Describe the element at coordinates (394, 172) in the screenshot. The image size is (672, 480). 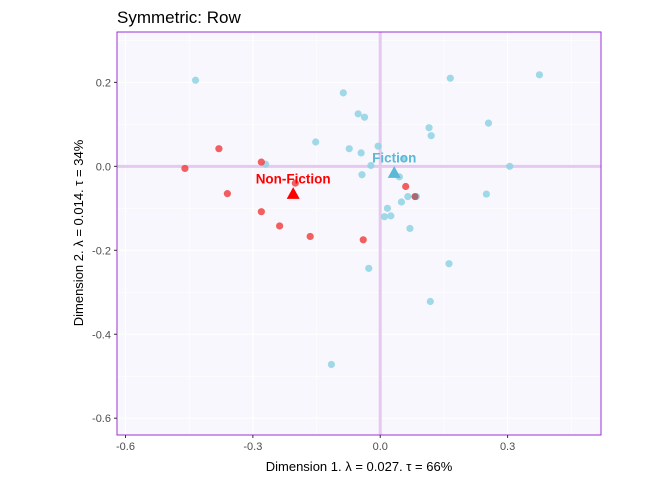
I see `fiction-category-marker` at that location.